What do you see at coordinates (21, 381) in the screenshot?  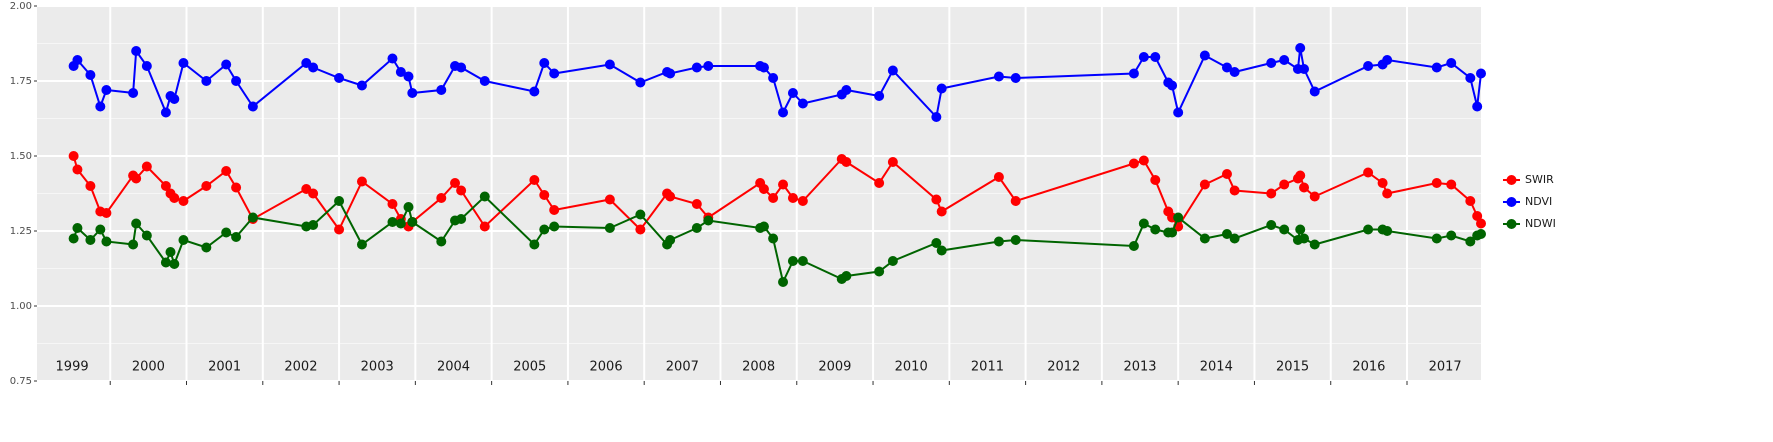 I see `y-tick-label: 0.75` at bounding box center [21, 381].